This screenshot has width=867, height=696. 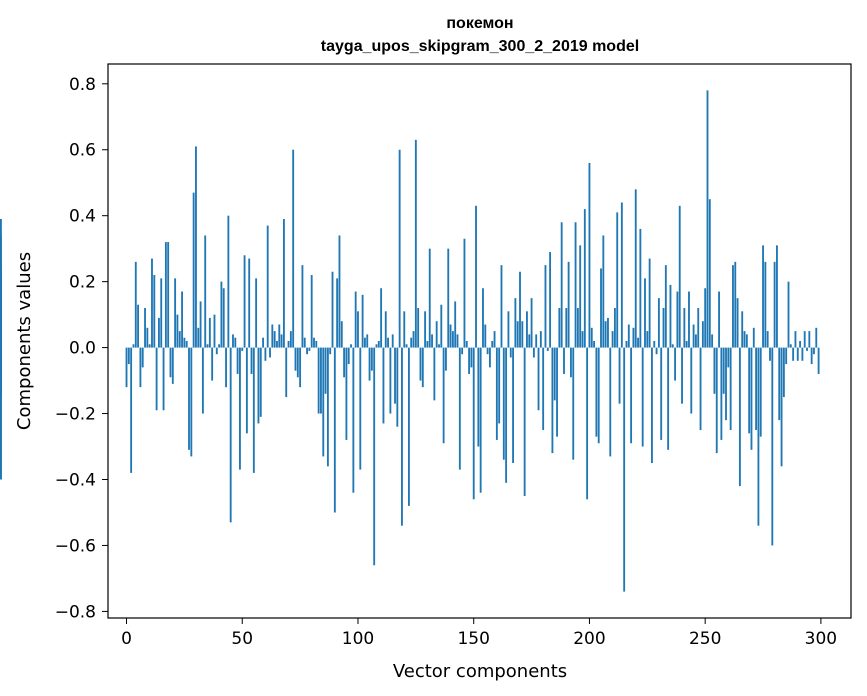 What do you see at coordinates (75, 612) in the screenshot?
I see `y-tick-label: −0.8` at bounding box center [75, 612].